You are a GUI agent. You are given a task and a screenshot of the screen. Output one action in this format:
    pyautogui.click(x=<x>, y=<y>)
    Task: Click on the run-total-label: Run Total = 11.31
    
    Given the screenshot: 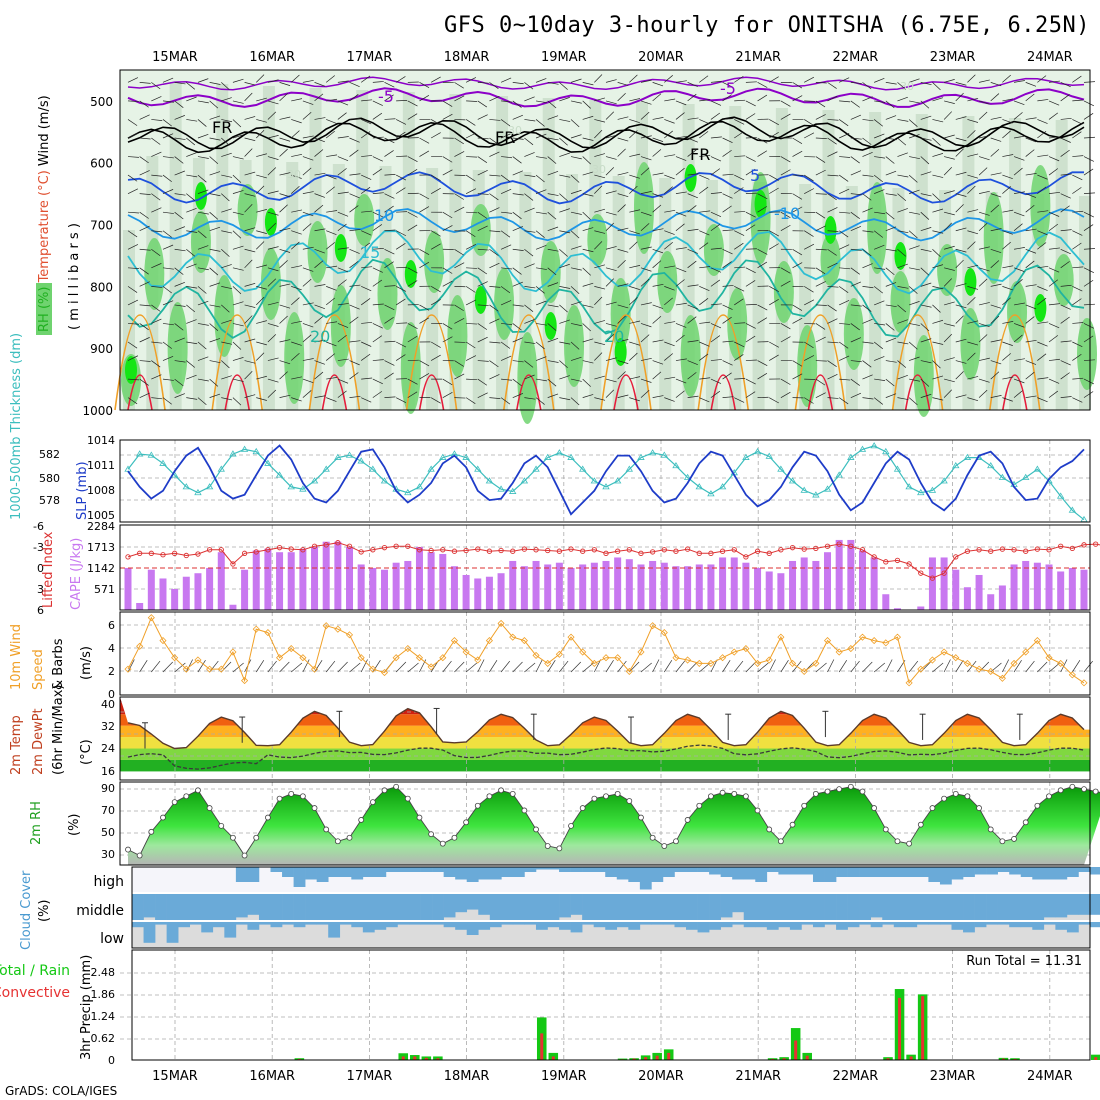 What is the action you would take?
    pyautogui.click(x=1024, y=961)
    